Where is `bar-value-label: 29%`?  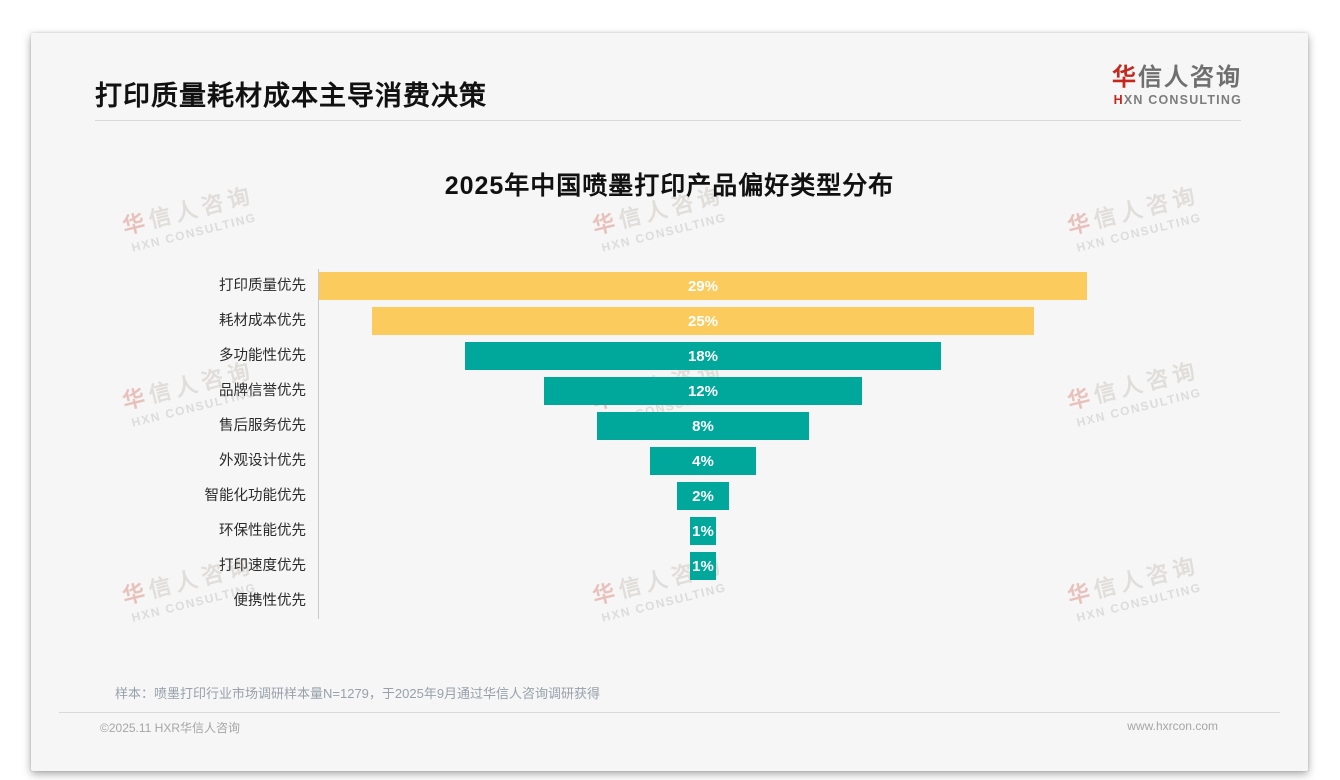 bar-value-label: 29% is located at coordinates (702, 286).